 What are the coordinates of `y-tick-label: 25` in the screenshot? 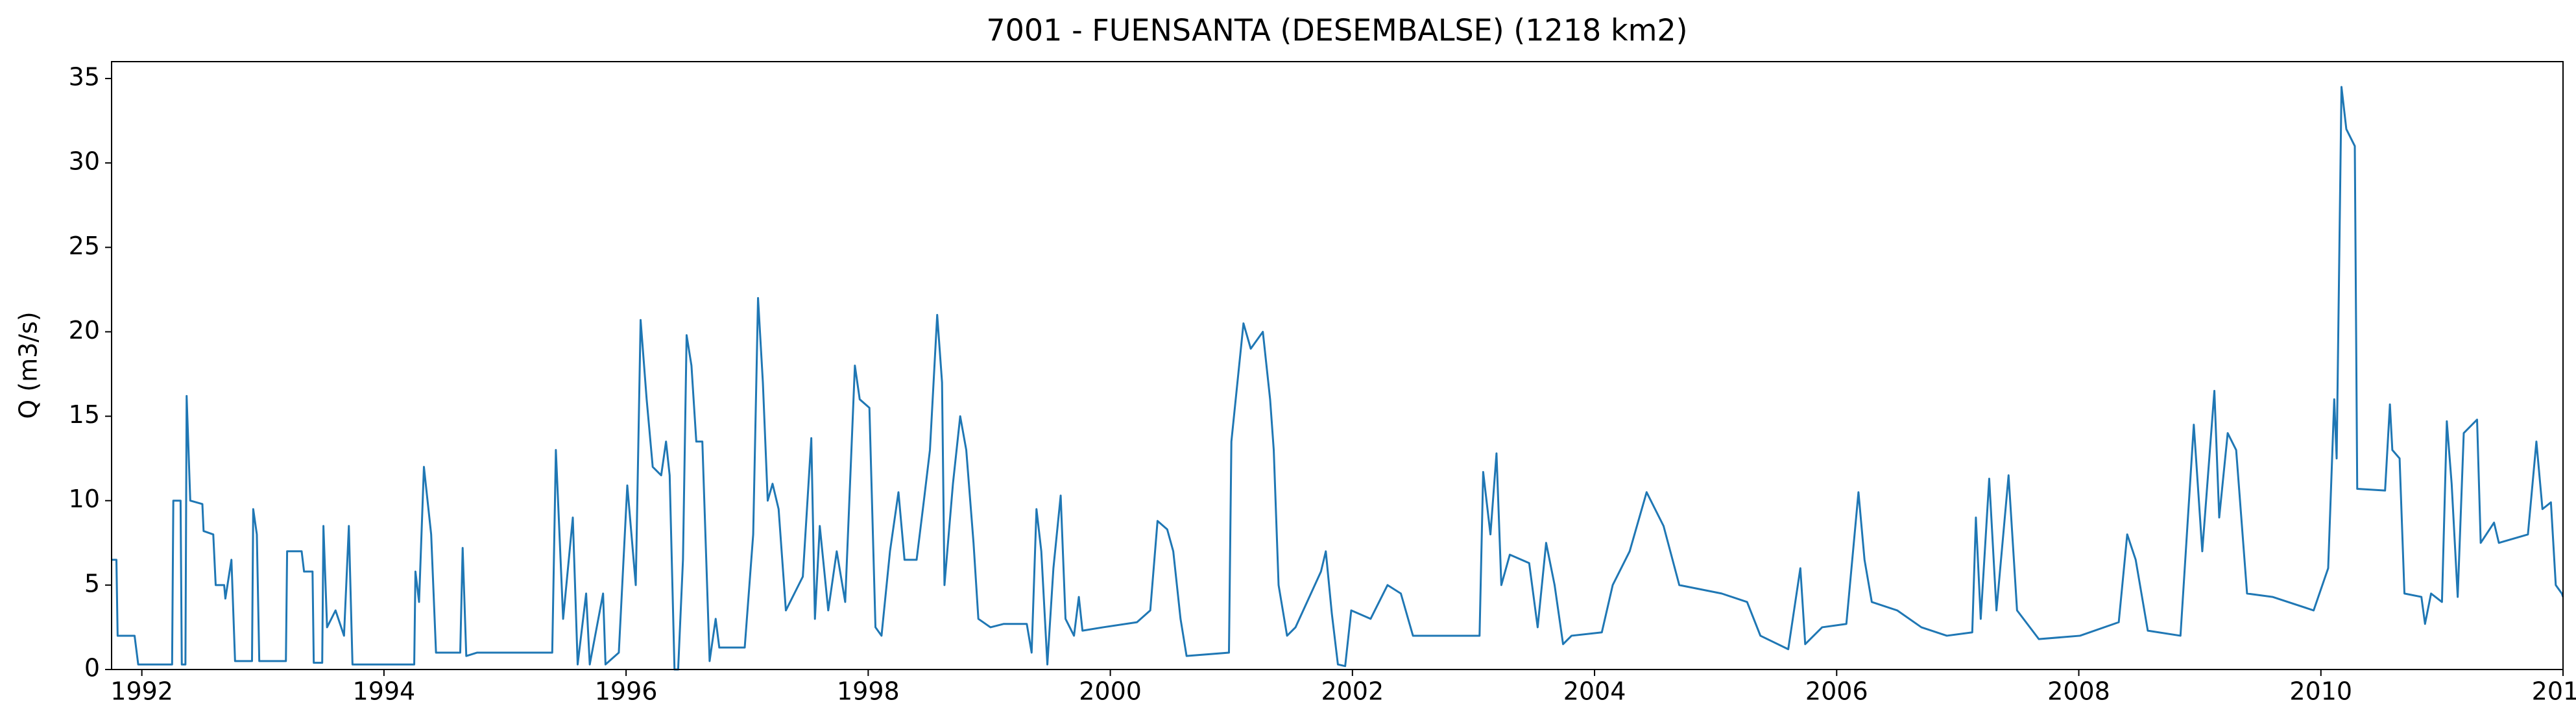 It's located at (84, 246).